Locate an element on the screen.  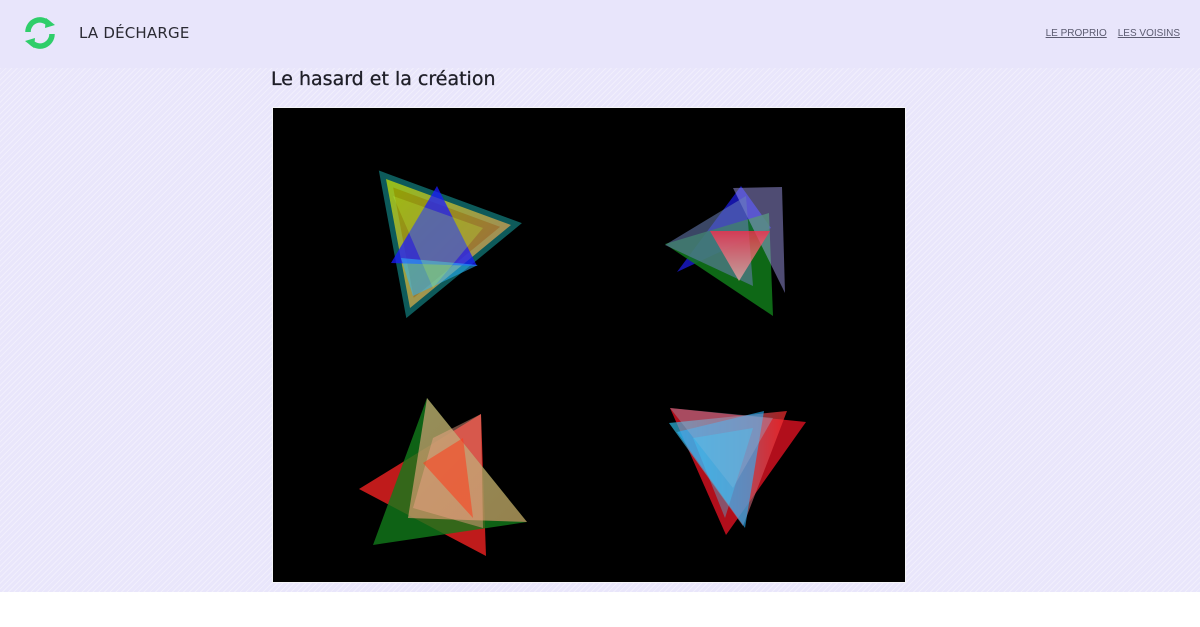
nav-link-voisins: LES VOISINS is located at coordinates (1148, 33).